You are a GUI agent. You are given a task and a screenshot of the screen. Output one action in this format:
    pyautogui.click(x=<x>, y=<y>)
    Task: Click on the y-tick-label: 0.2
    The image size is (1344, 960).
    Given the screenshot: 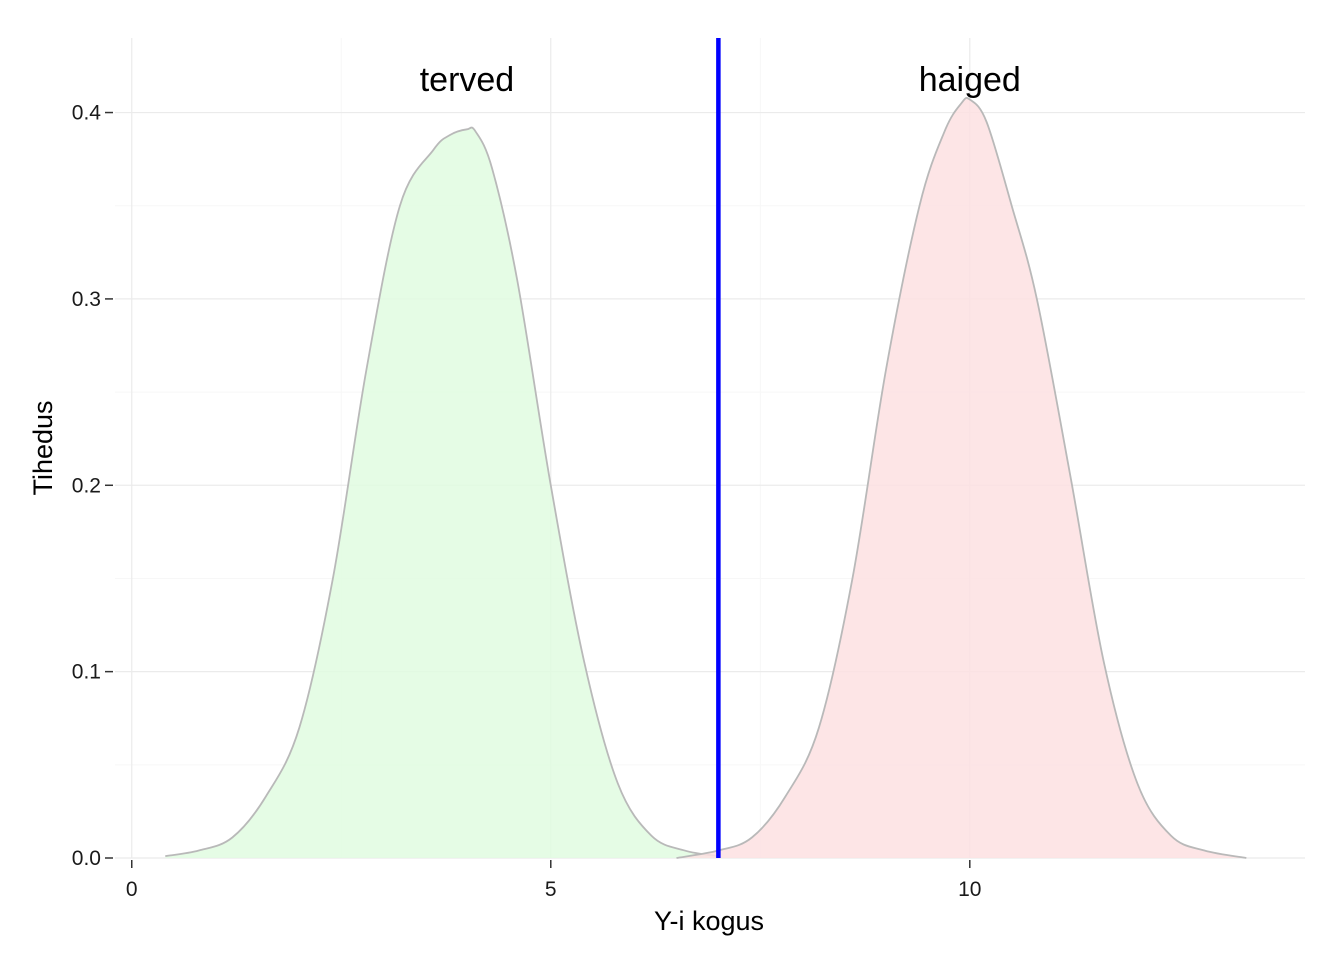 What is the action you would take?
    pyautogui.click(x=86, y=485)
    